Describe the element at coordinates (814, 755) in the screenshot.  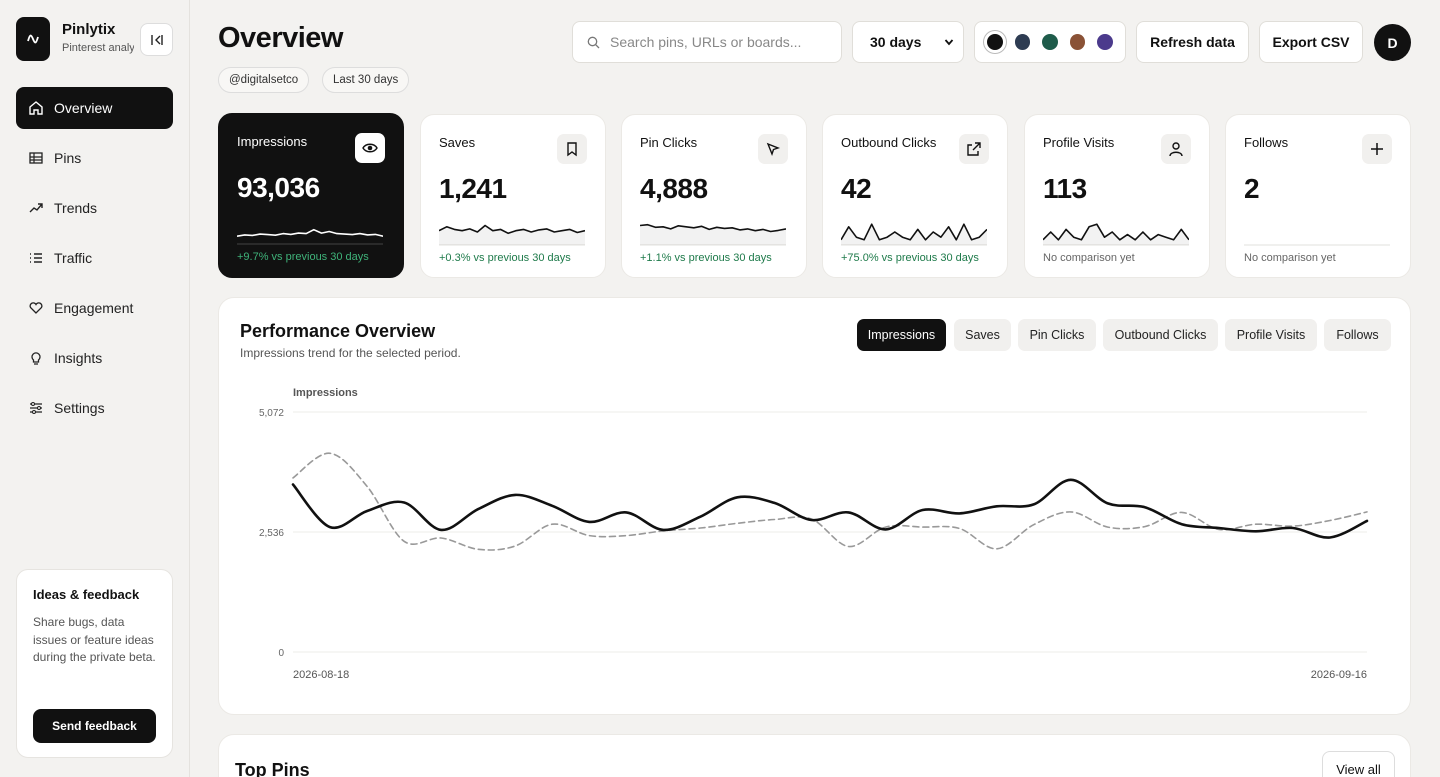
I see `top-pins-panel: Top Pins View all` at that location.